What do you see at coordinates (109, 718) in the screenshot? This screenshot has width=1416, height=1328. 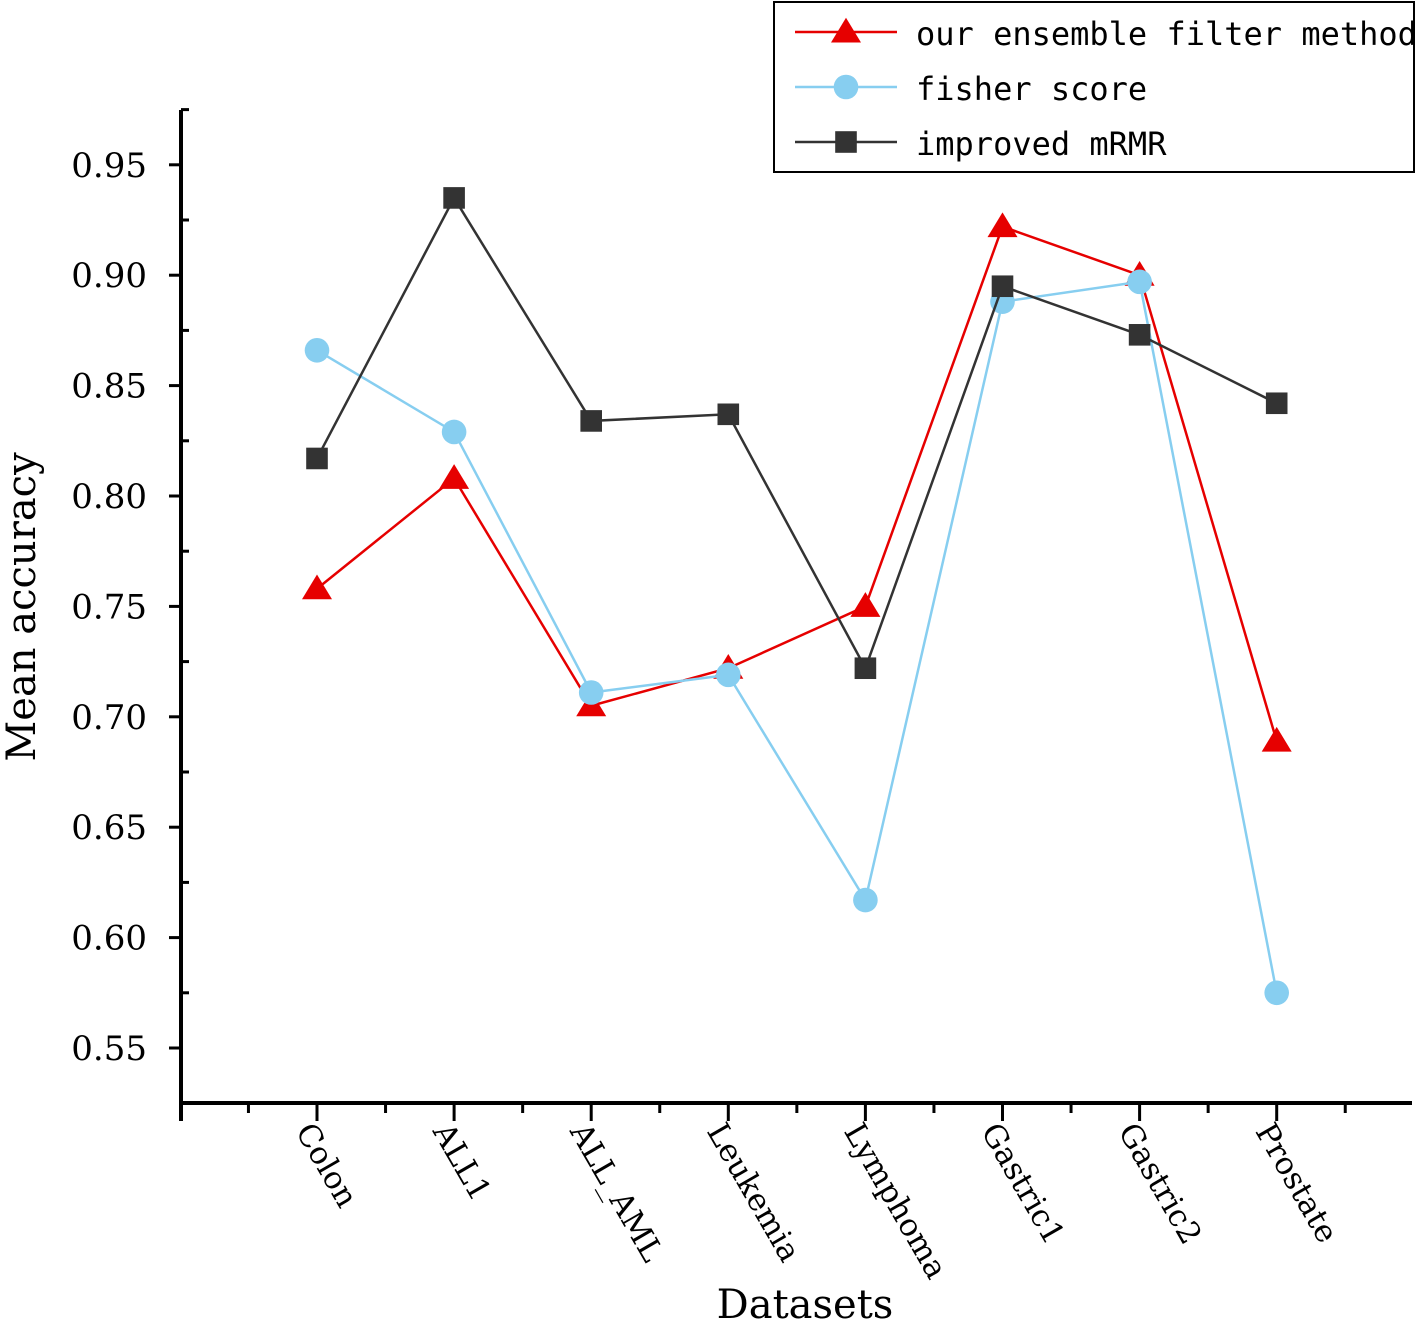 I see `y-tick-label: 0.70` at bounding box center [109, 718].